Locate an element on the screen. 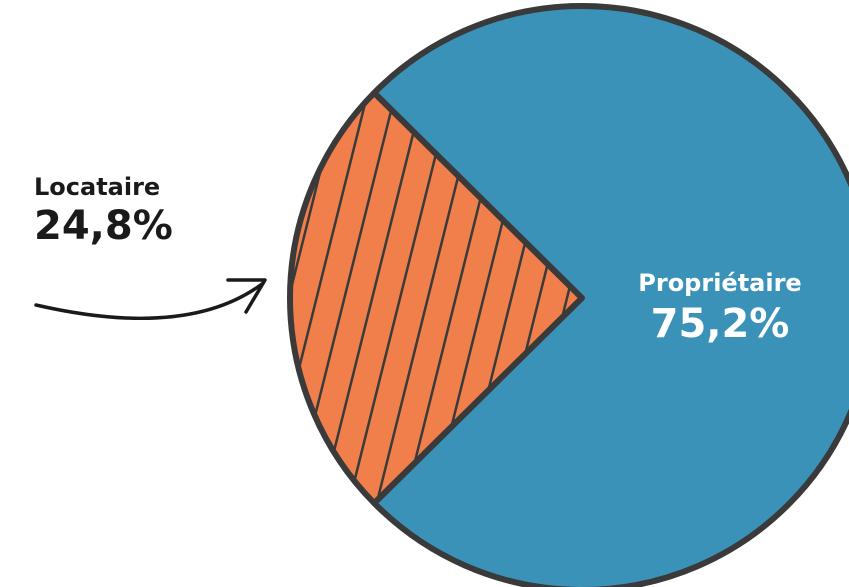  locataire-value: 24,8% is located at coordinates (103, 226).